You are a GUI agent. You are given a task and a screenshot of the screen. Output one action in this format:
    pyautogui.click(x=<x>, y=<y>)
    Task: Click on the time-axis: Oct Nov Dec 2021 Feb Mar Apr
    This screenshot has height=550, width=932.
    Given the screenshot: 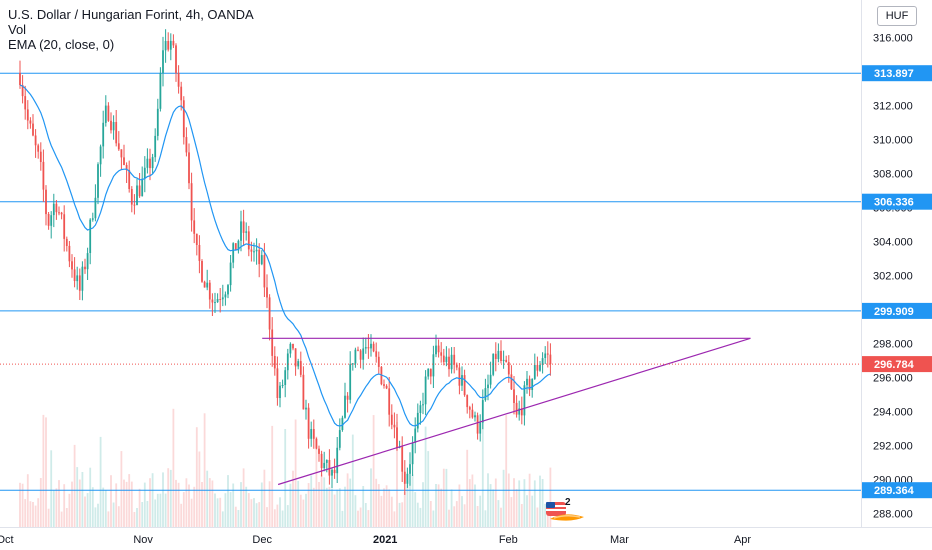 What is the action you would take?
    pyautogui.click(x=375, y=540)
    